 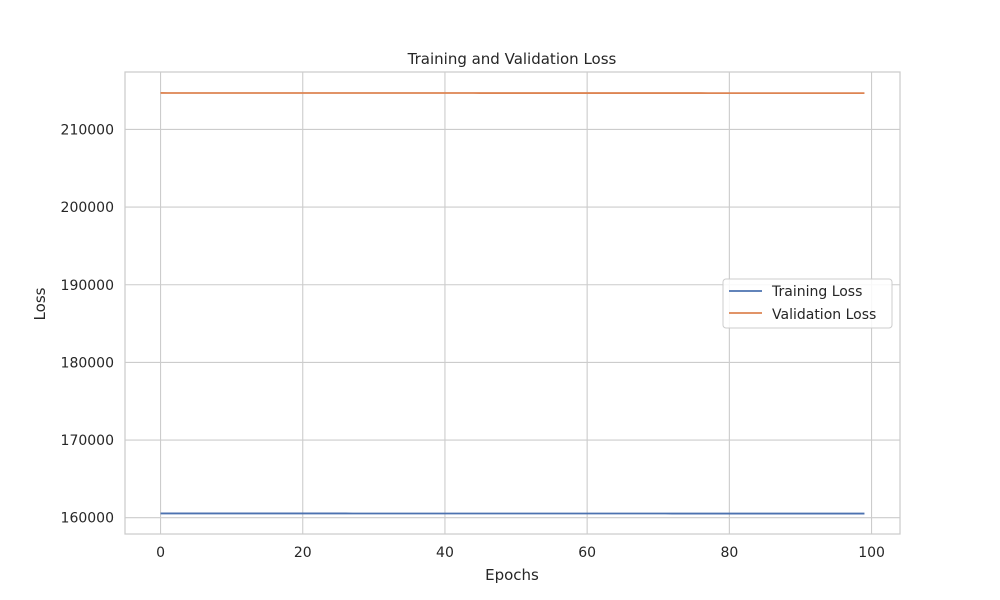 What do you see at coordinates (729, 553) in the screenshot?
I see `x-tick-label: 80` at bounding box center [729, 553].